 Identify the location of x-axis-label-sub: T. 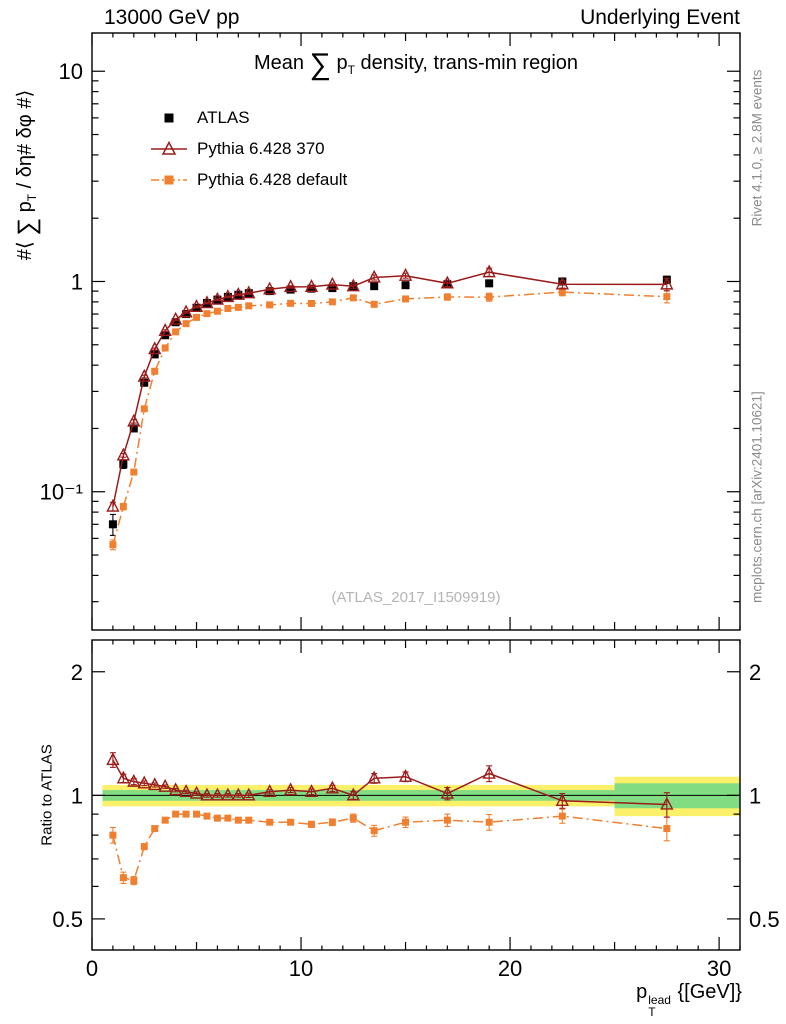
(652, 1012).